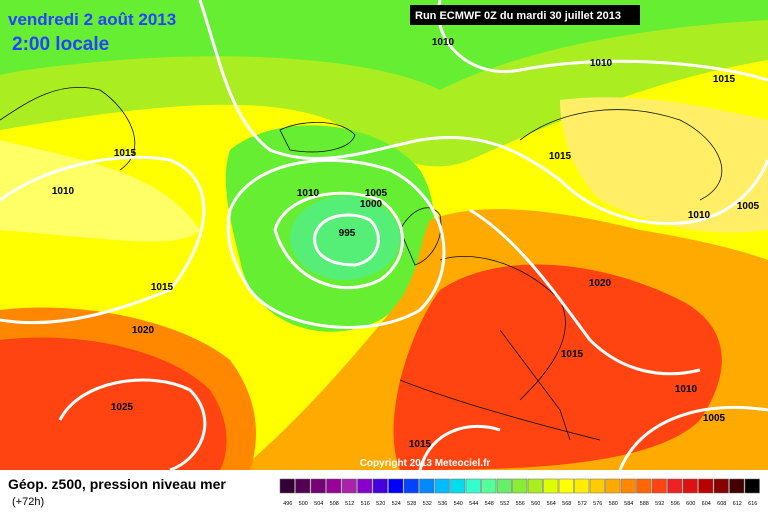 Image resolution: width=768 pixels, height=512 pixels. Describe the element at coordinates (122, 407) in the screenshot. I see `isobar-label: 1025` at that location.